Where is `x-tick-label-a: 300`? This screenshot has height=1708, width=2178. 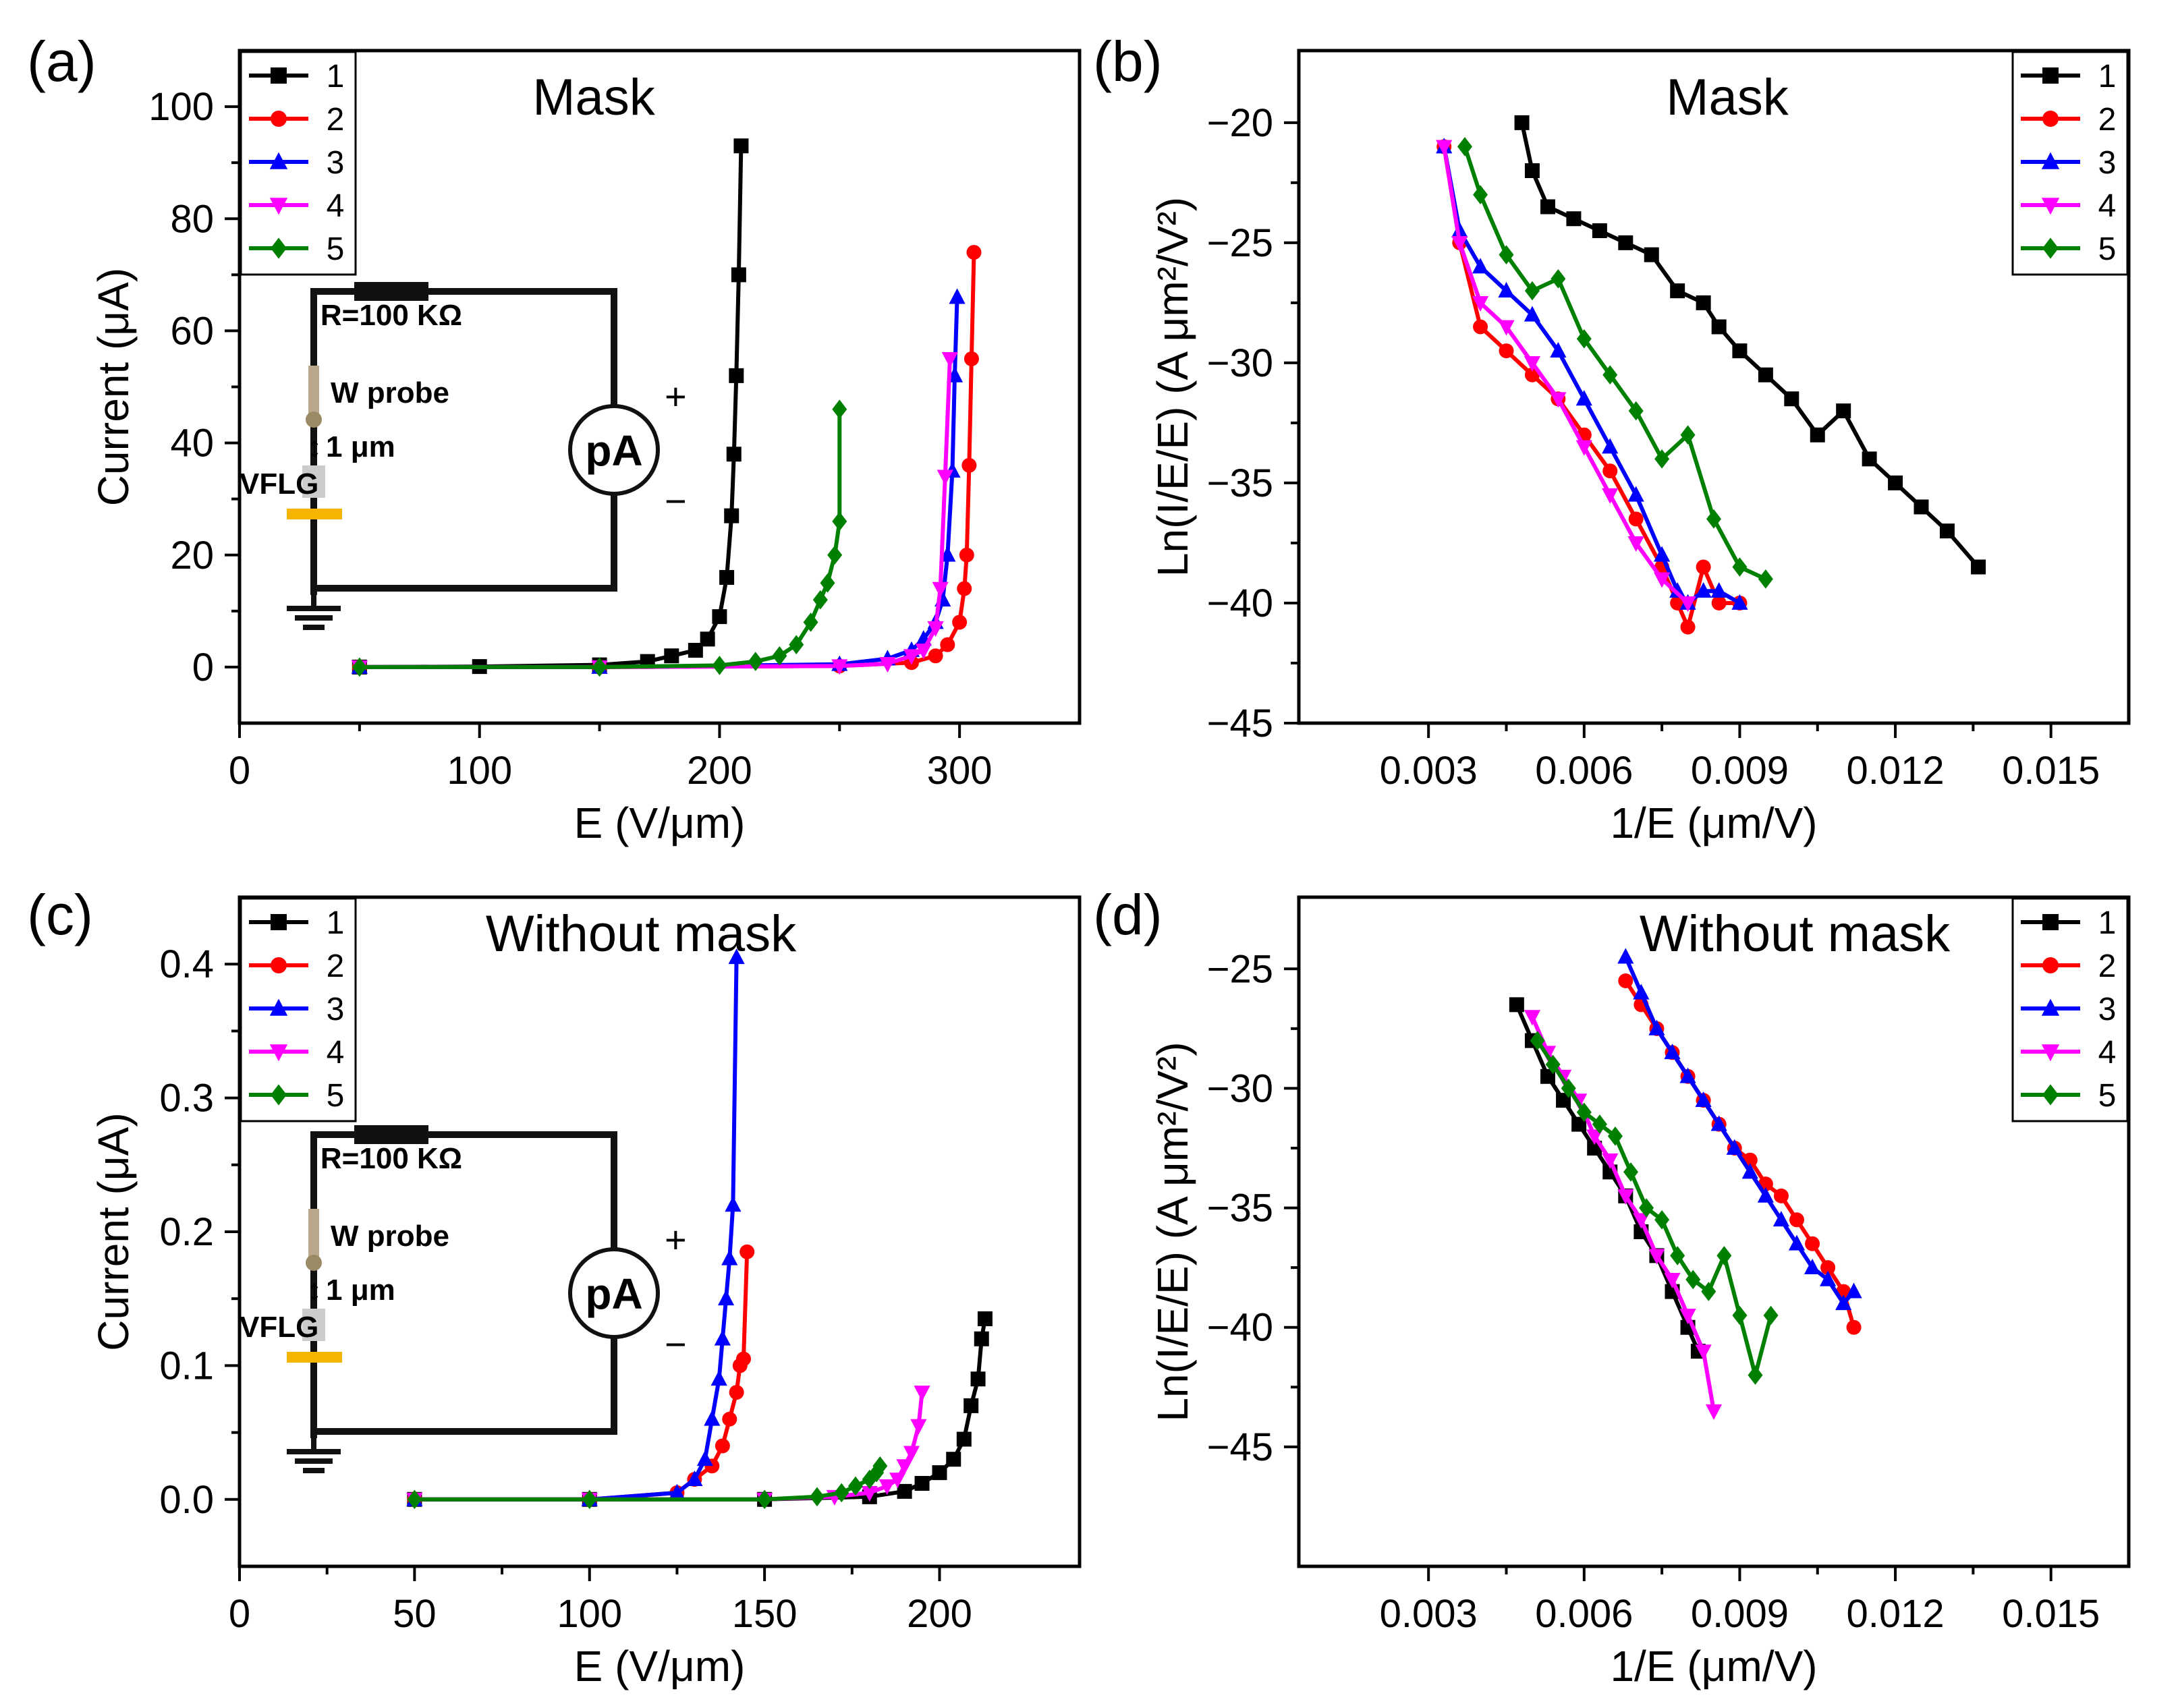
x-tick-label-a: 300 is located at coordinates (960, 771).